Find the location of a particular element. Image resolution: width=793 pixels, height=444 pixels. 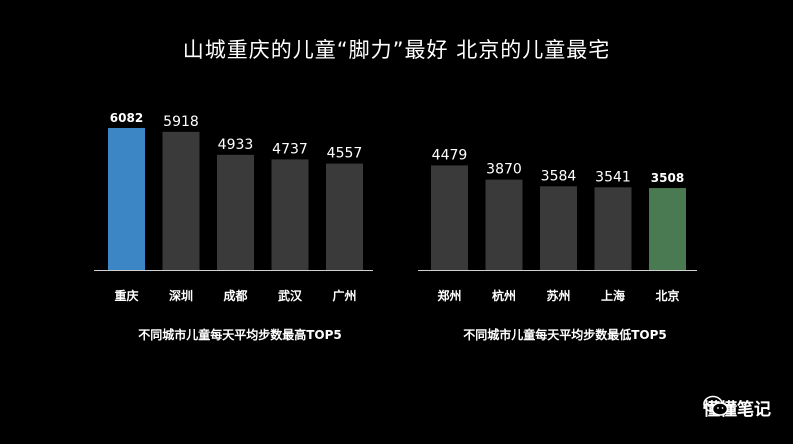

bar-value-label: 3508 is located at coordinates (667, 178).